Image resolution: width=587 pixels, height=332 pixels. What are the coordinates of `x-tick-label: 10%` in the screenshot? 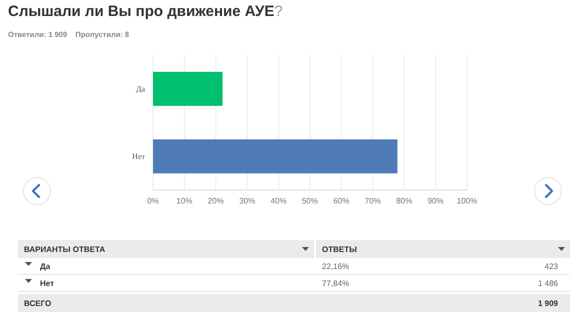 It's located at (184, 201).